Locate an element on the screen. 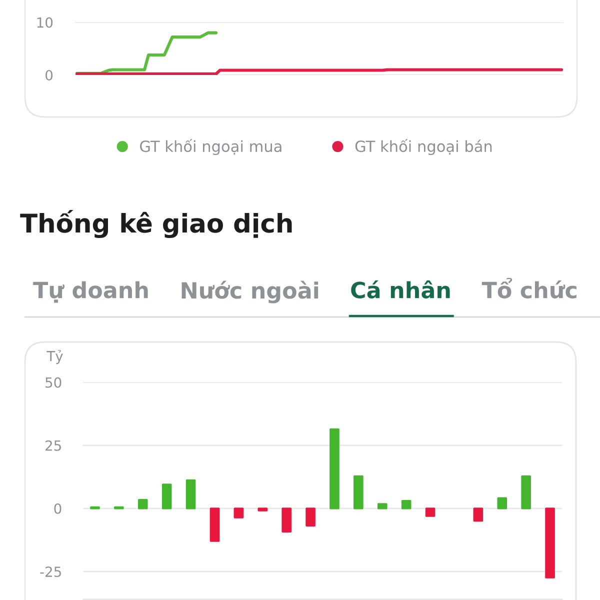  legend-label: GT khối ngoại mua is located at coordinates (211, 147).